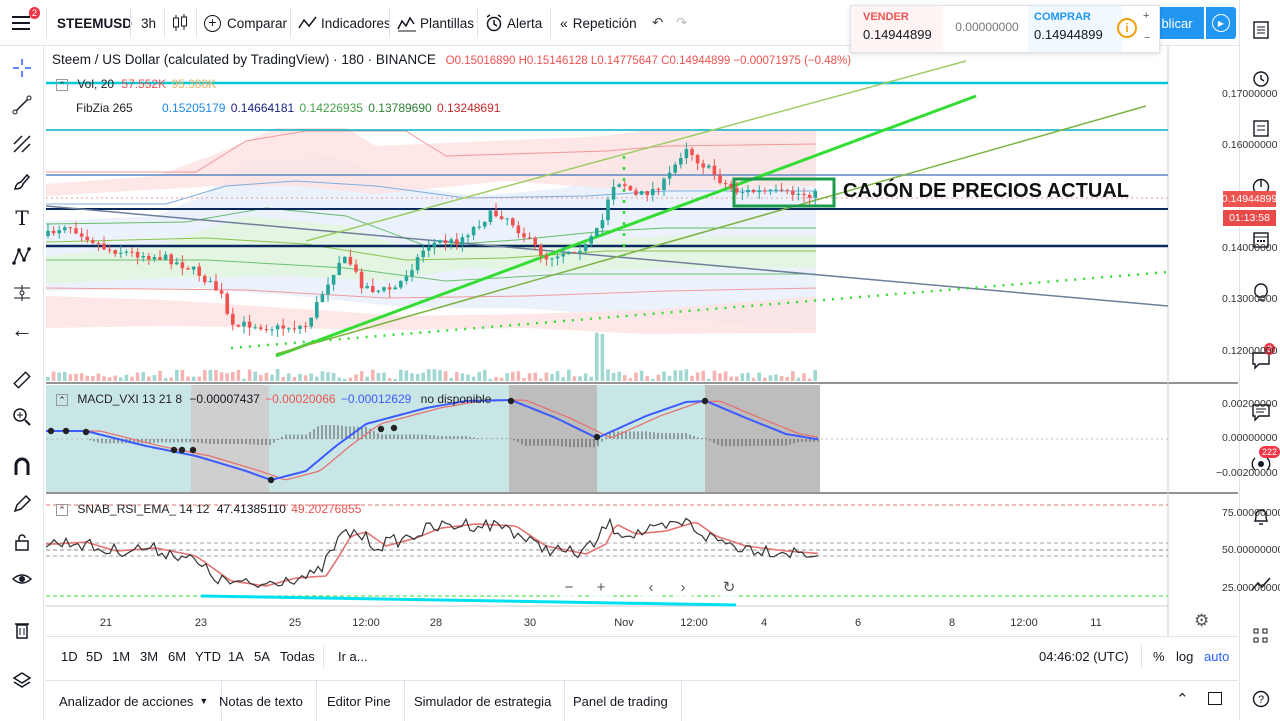 The height and width of the screenshot is (721, 1280). Describe the element at coordinates (1261, 516) in the screenshot. I see `notifications-button` at that location.